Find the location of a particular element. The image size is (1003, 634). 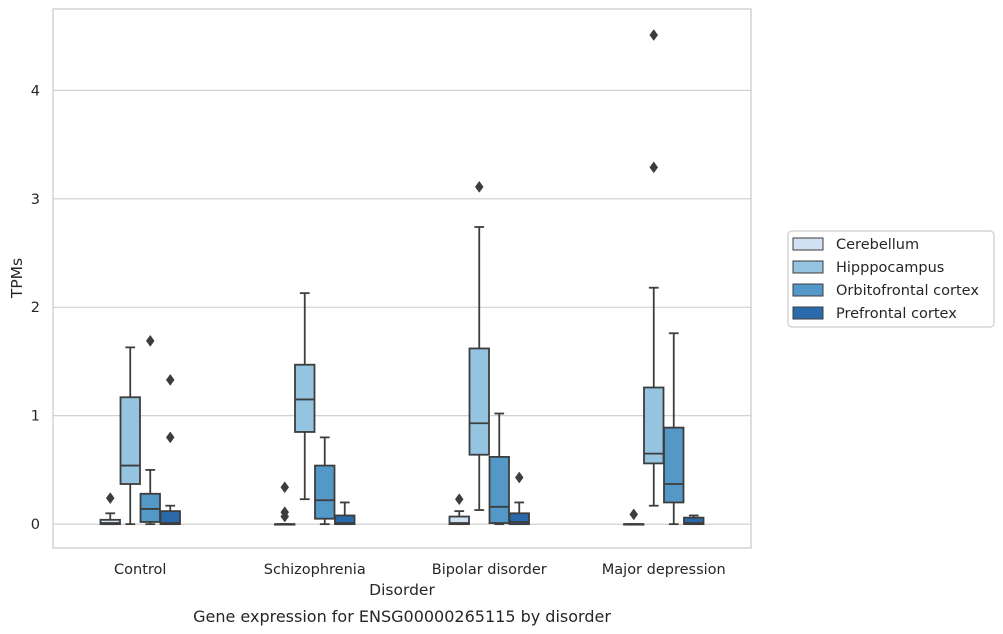

legend-label: Hipppocampus is located at coordinates (890, 268).